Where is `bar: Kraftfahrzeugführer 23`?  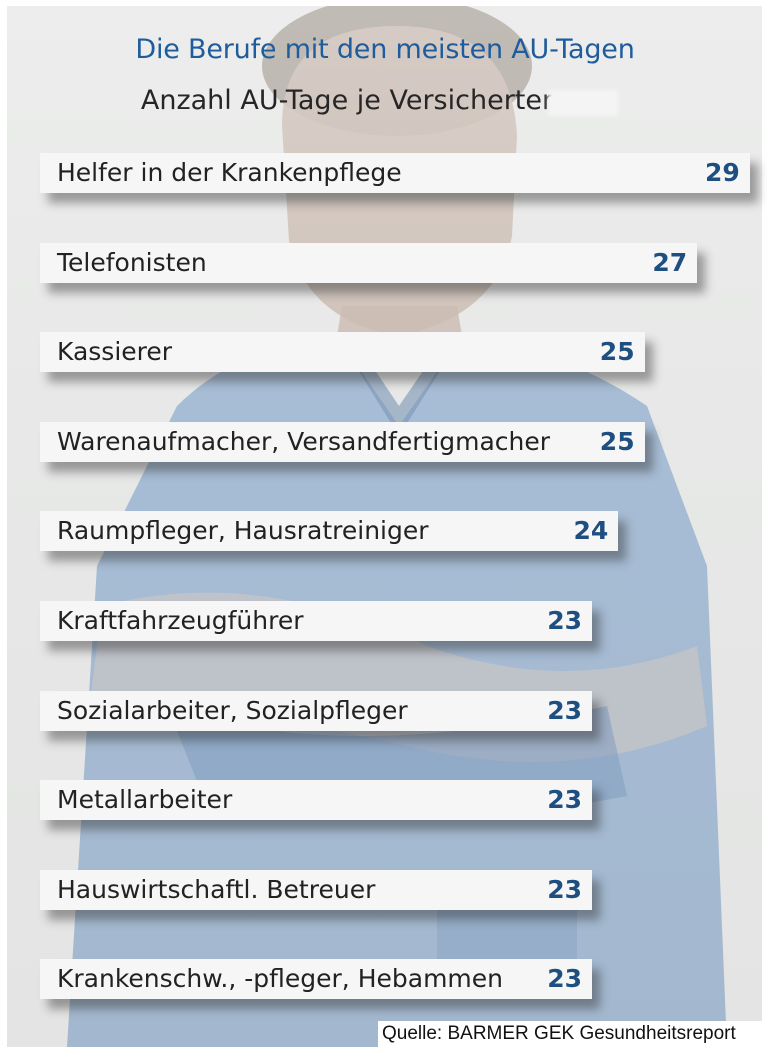
bar: Kraftfahrzeugführer 23 is located at coordinates (316, 621).